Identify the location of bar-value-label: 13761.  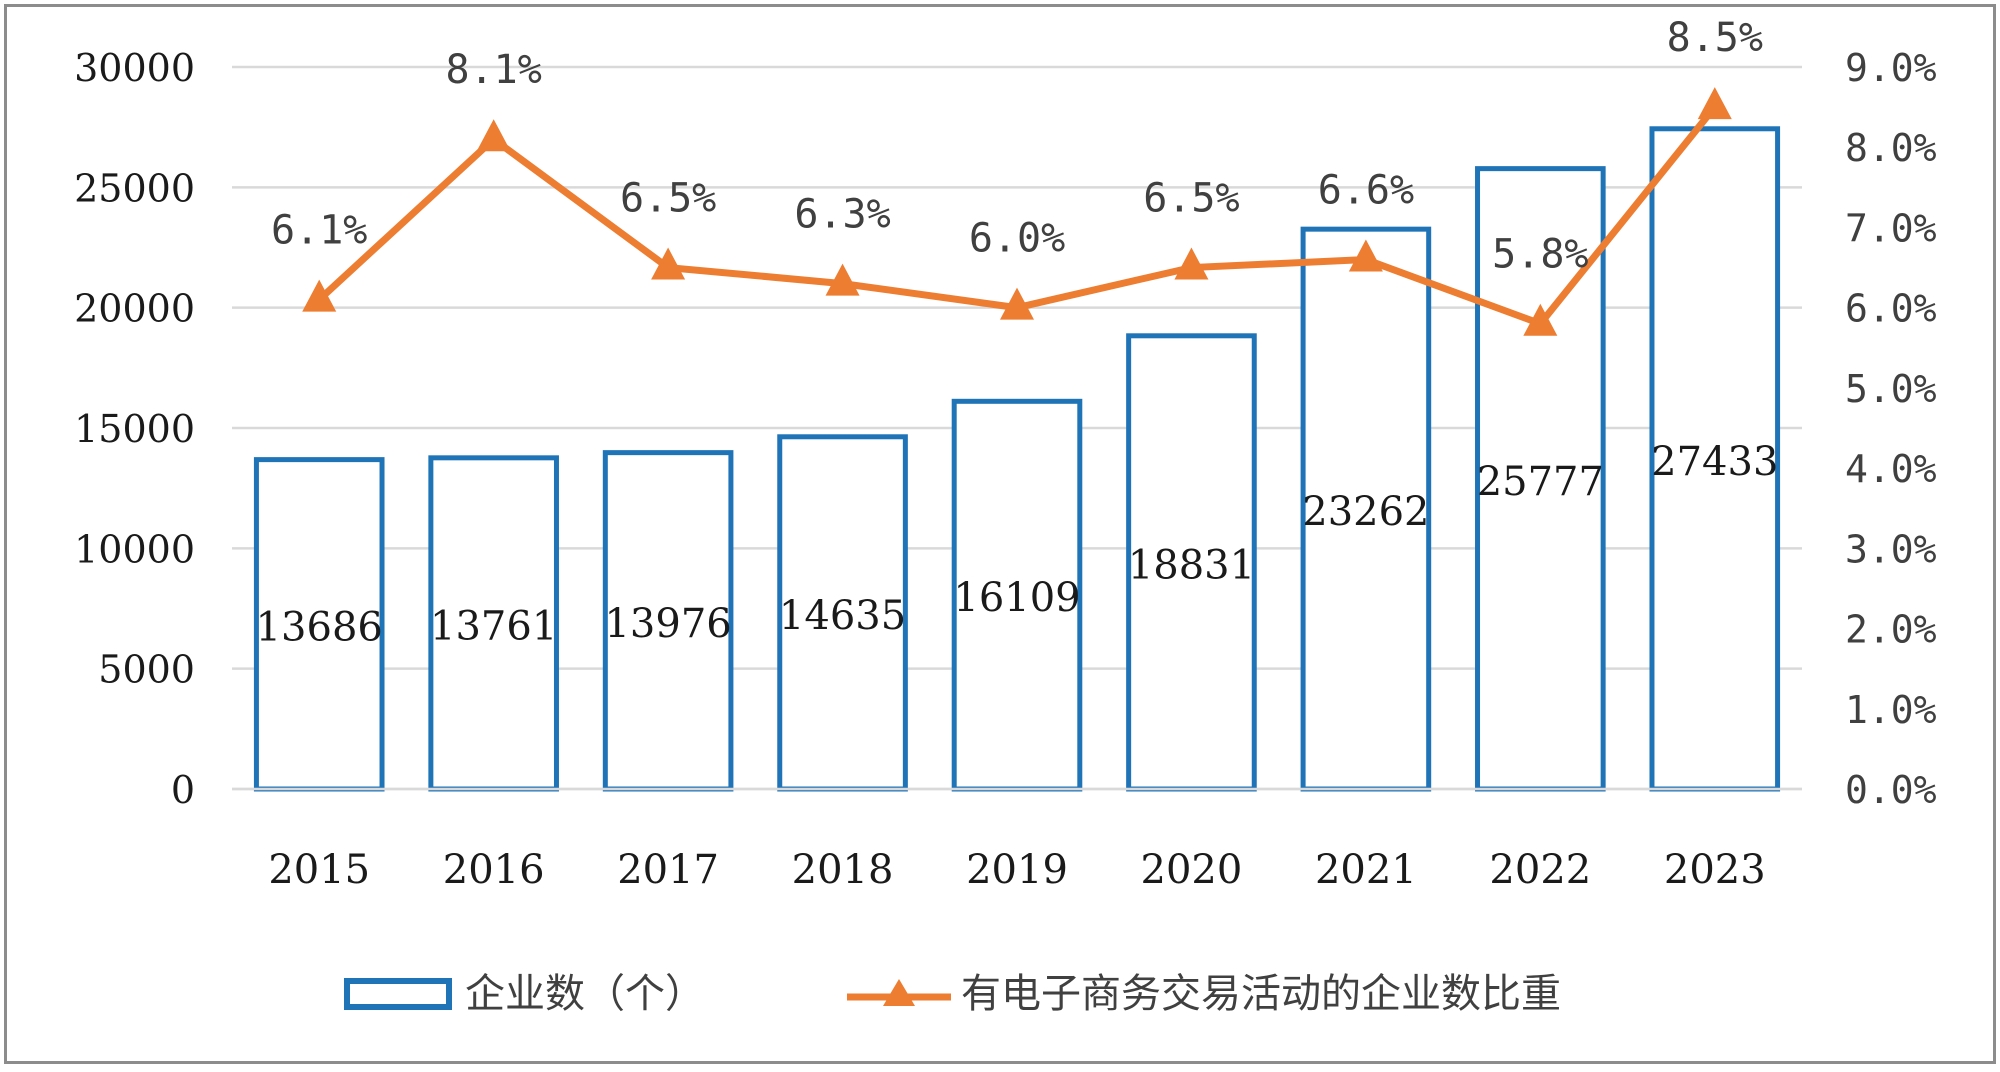
(493, 626).